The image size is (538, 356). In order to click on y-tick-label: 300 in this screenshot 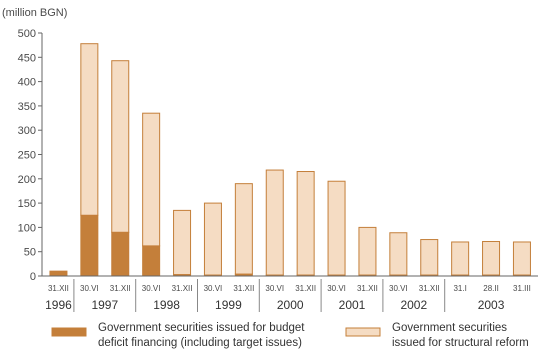, I will do `click(27, 131)`.